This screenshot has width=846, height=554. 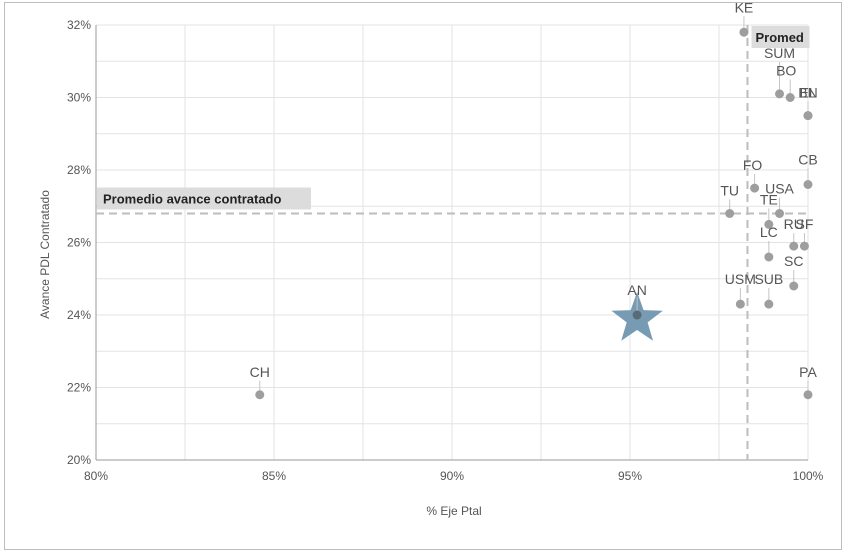 What do you see at coordinates (769, 232) in the screenshot?
I see `point-label-lc: LC` at bounding box center [769, 232].